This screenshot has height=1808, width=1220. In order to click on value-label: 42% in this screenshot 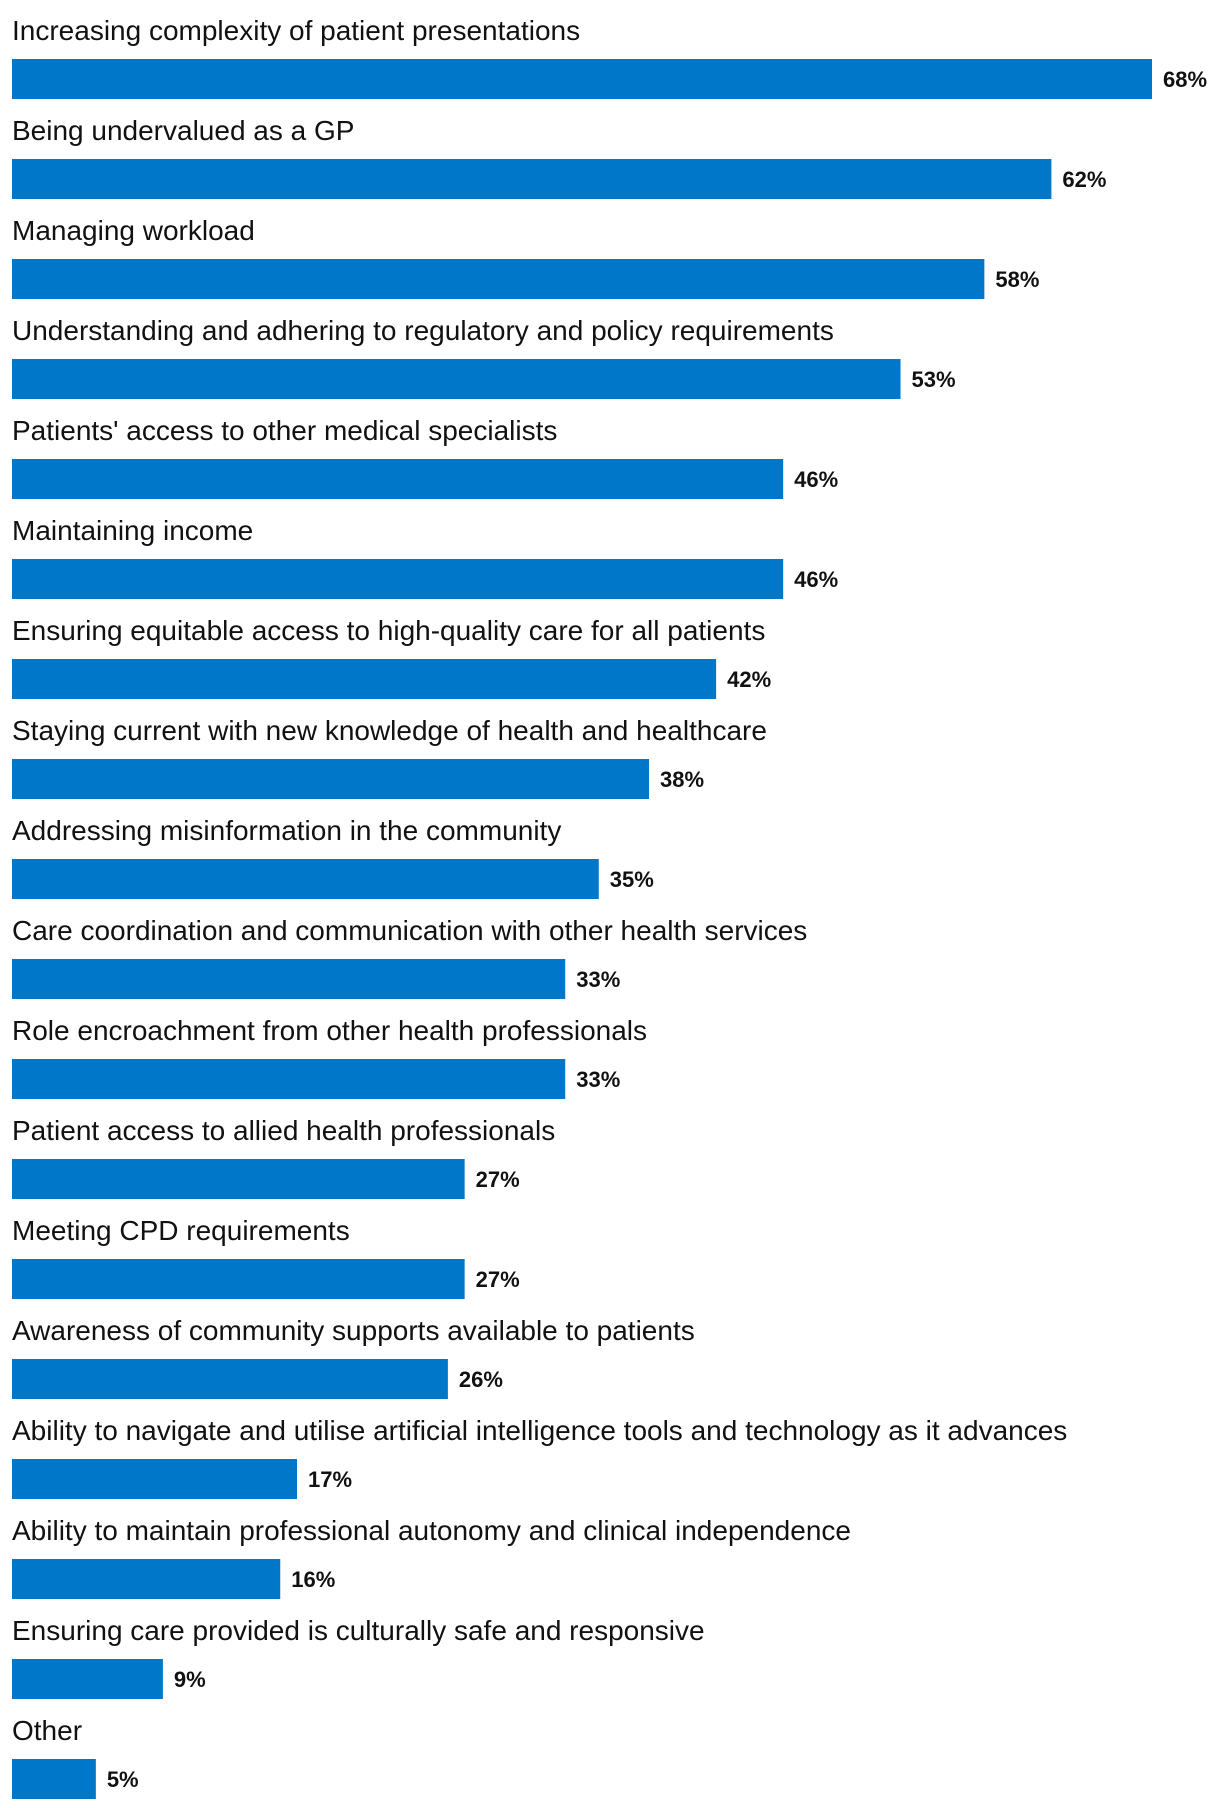, I will do `click(749, 679)`.